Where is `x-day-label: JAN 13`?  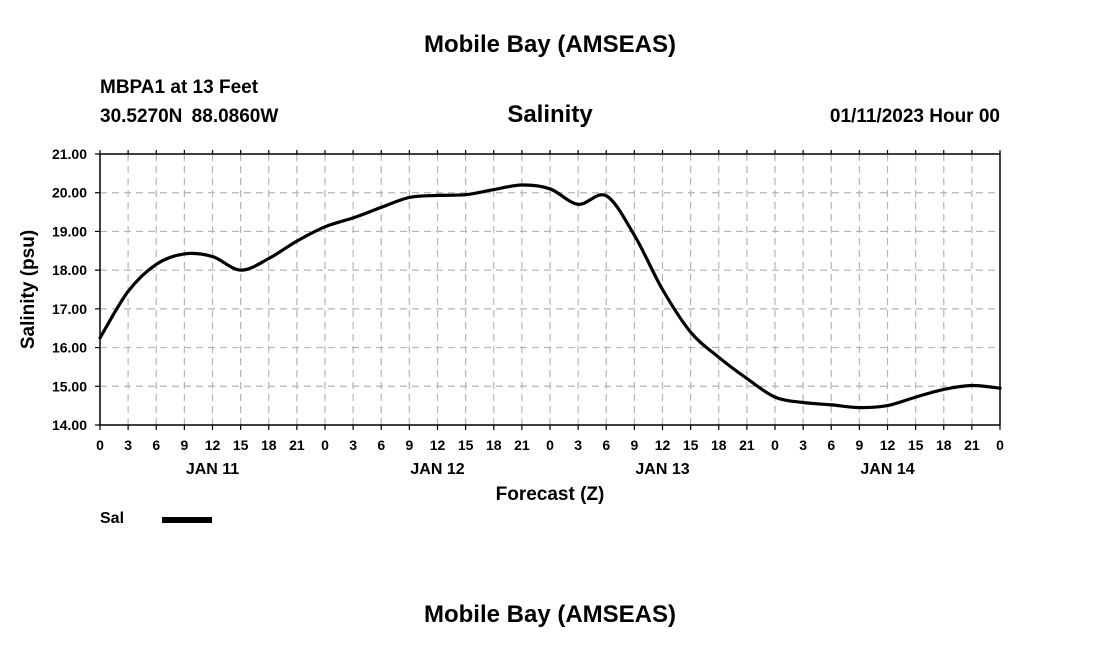 x-day-label: JAN 13 is located at coordinates (662, 469).